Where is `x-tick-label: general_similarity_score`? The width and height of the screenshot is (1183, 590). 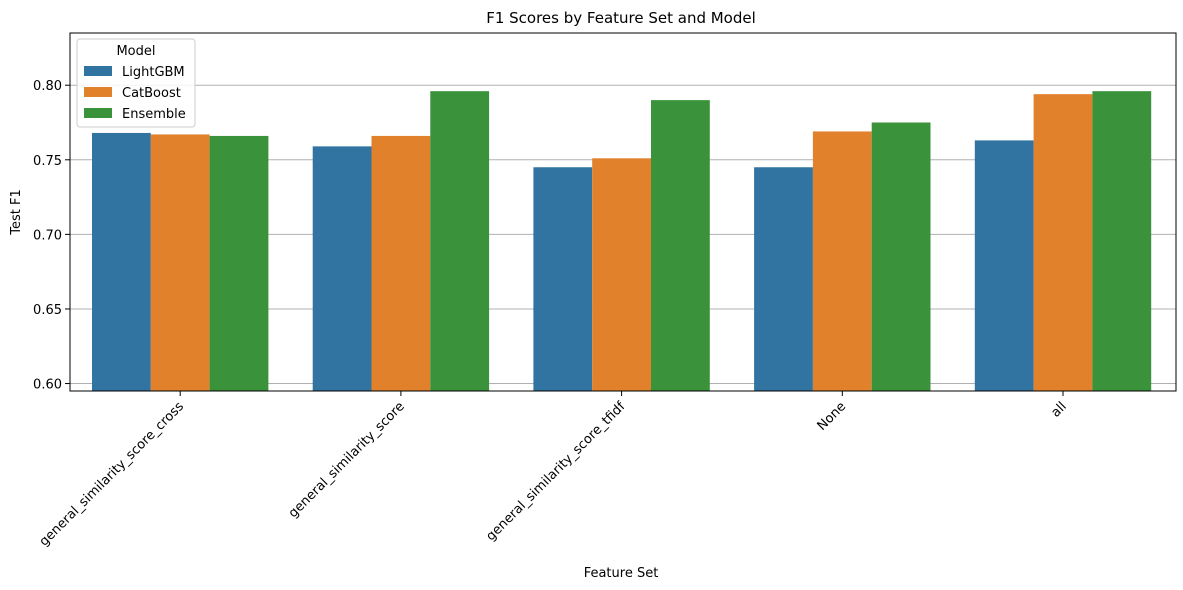
x-tick-label: general_similarity_score is located at coordinates (347, 460).